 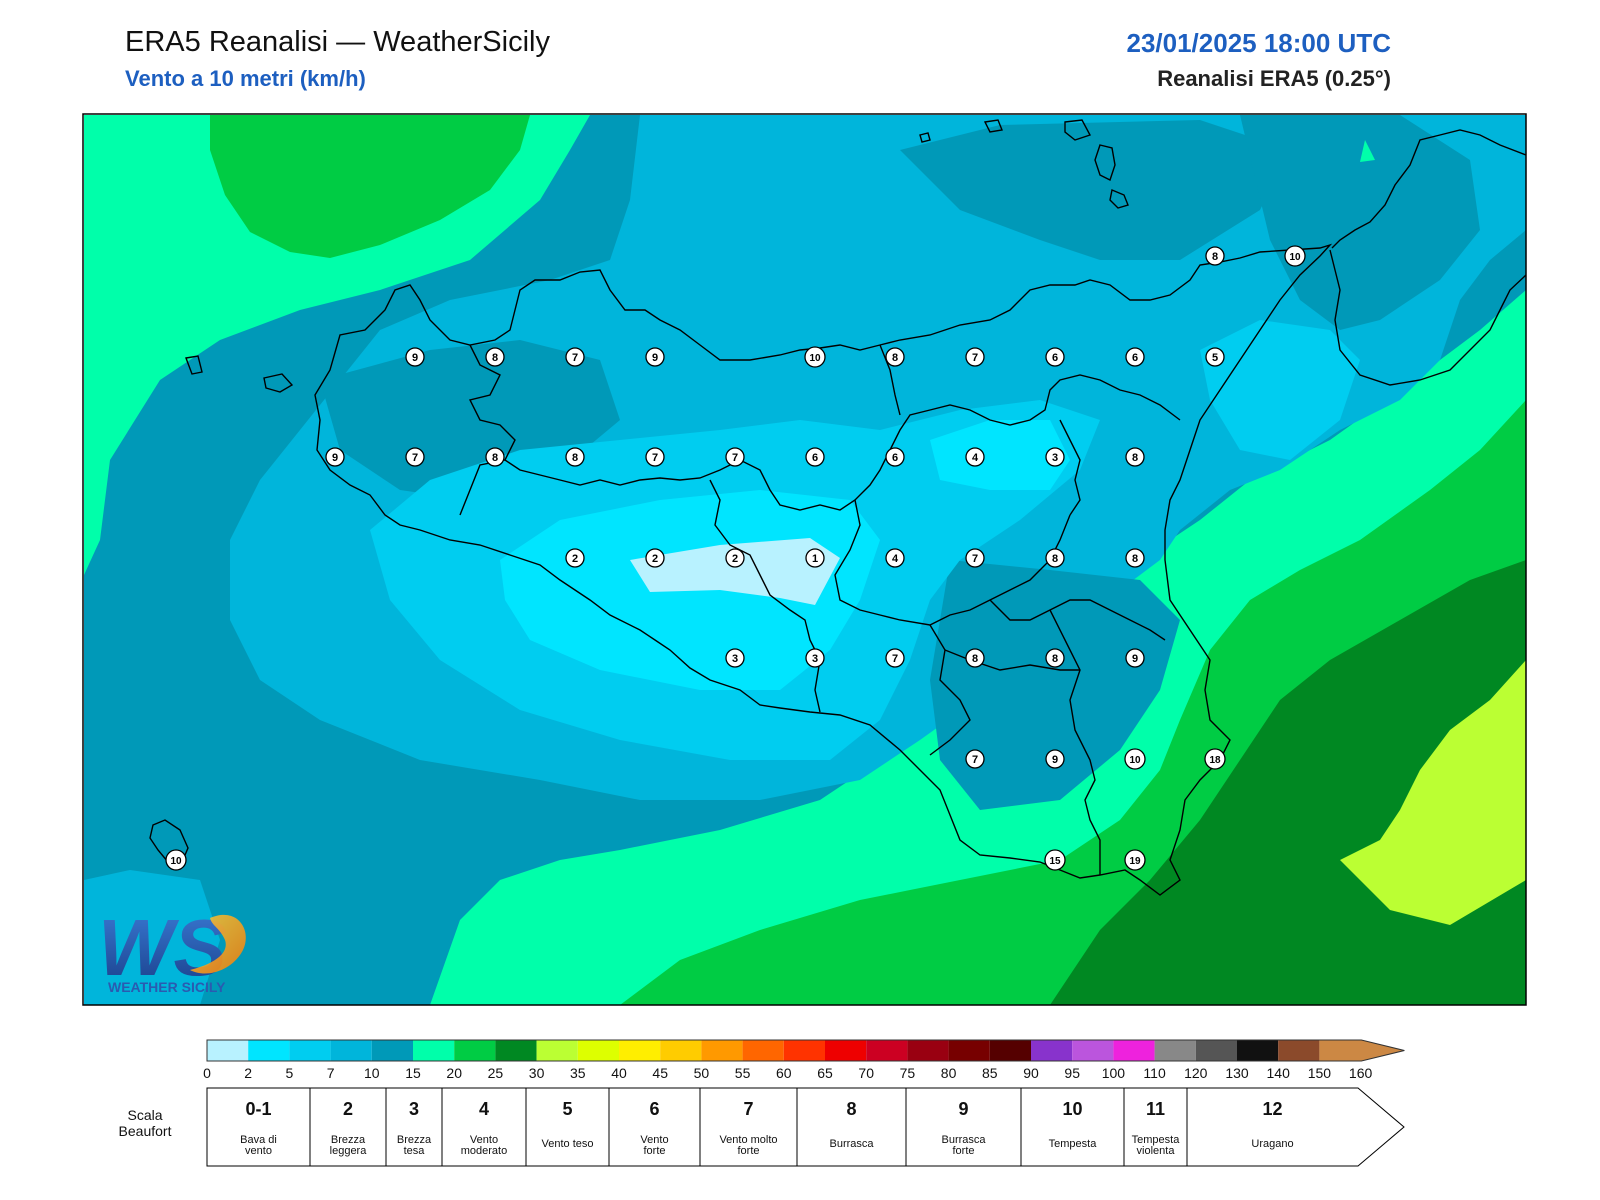 What do you see at coordinates (1361, 1073) in the screenshot?
I see `colorbar-tick-label: 160` at bounding box center [1361, 1073].